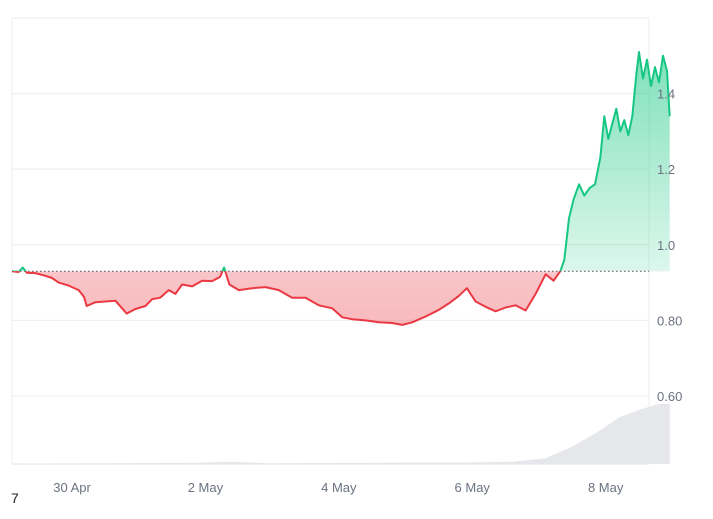 Image resolution: width=713 pixels, height=519 pixels. I want to click on x-axis: 30 Apr 2 May 4 May 6 May 8 May, so click(338, 487).